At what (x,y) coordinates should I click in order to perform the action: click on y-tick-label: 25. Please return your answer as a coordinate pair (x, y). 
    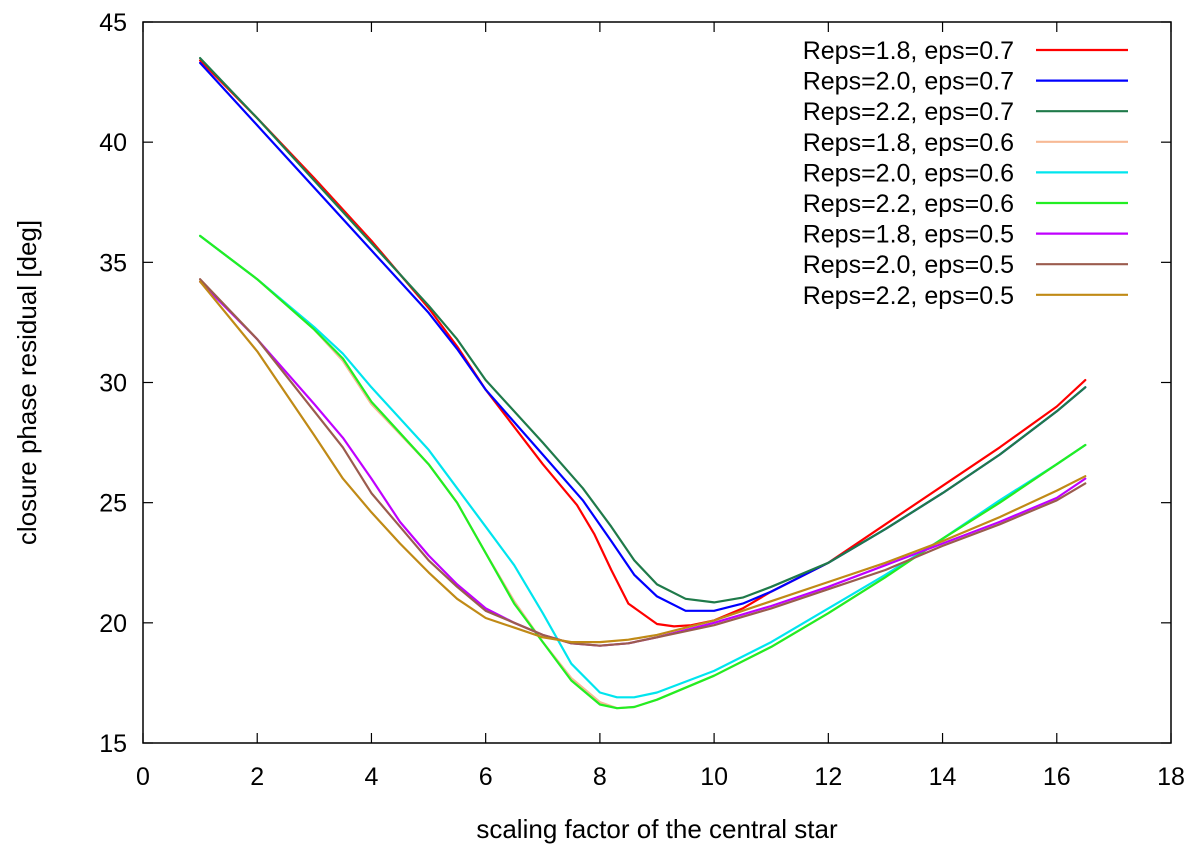
    Looking at the image, I should click on (113, 504).